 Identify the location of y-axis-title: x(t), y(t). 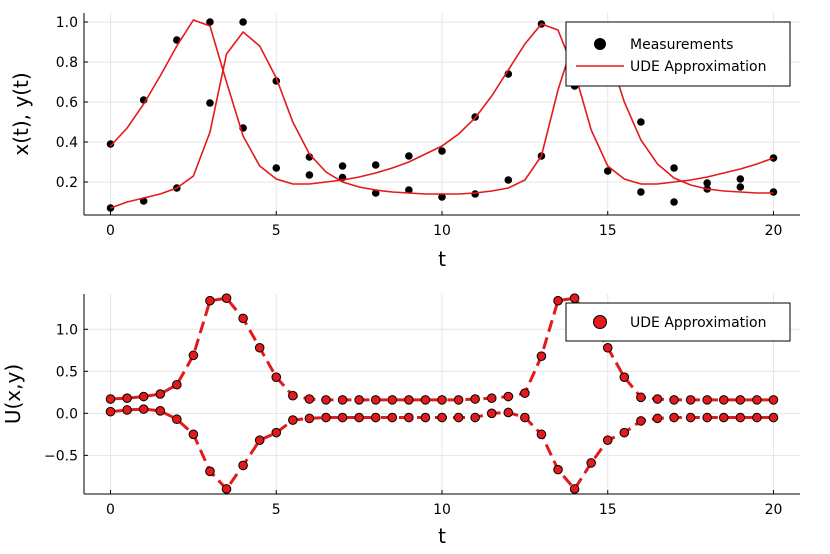
(21, 113).